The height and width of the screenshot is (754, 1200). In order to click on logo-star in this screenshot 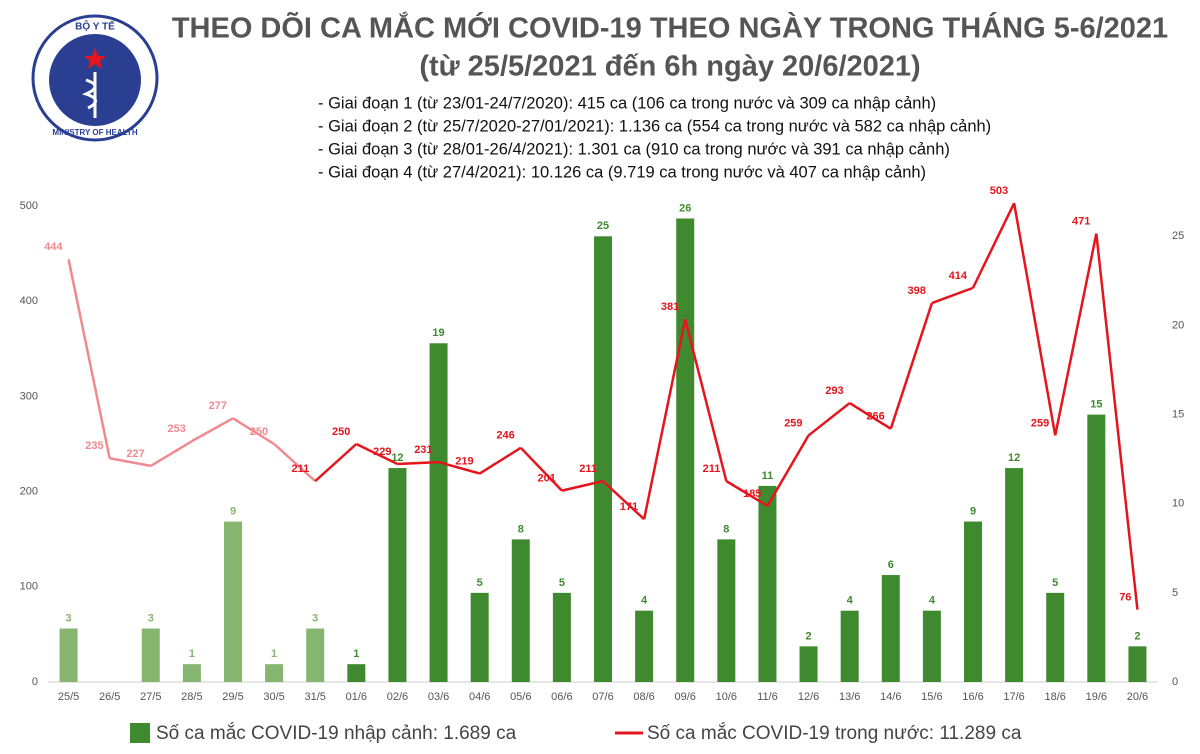, I will do `click(95, 58)`.